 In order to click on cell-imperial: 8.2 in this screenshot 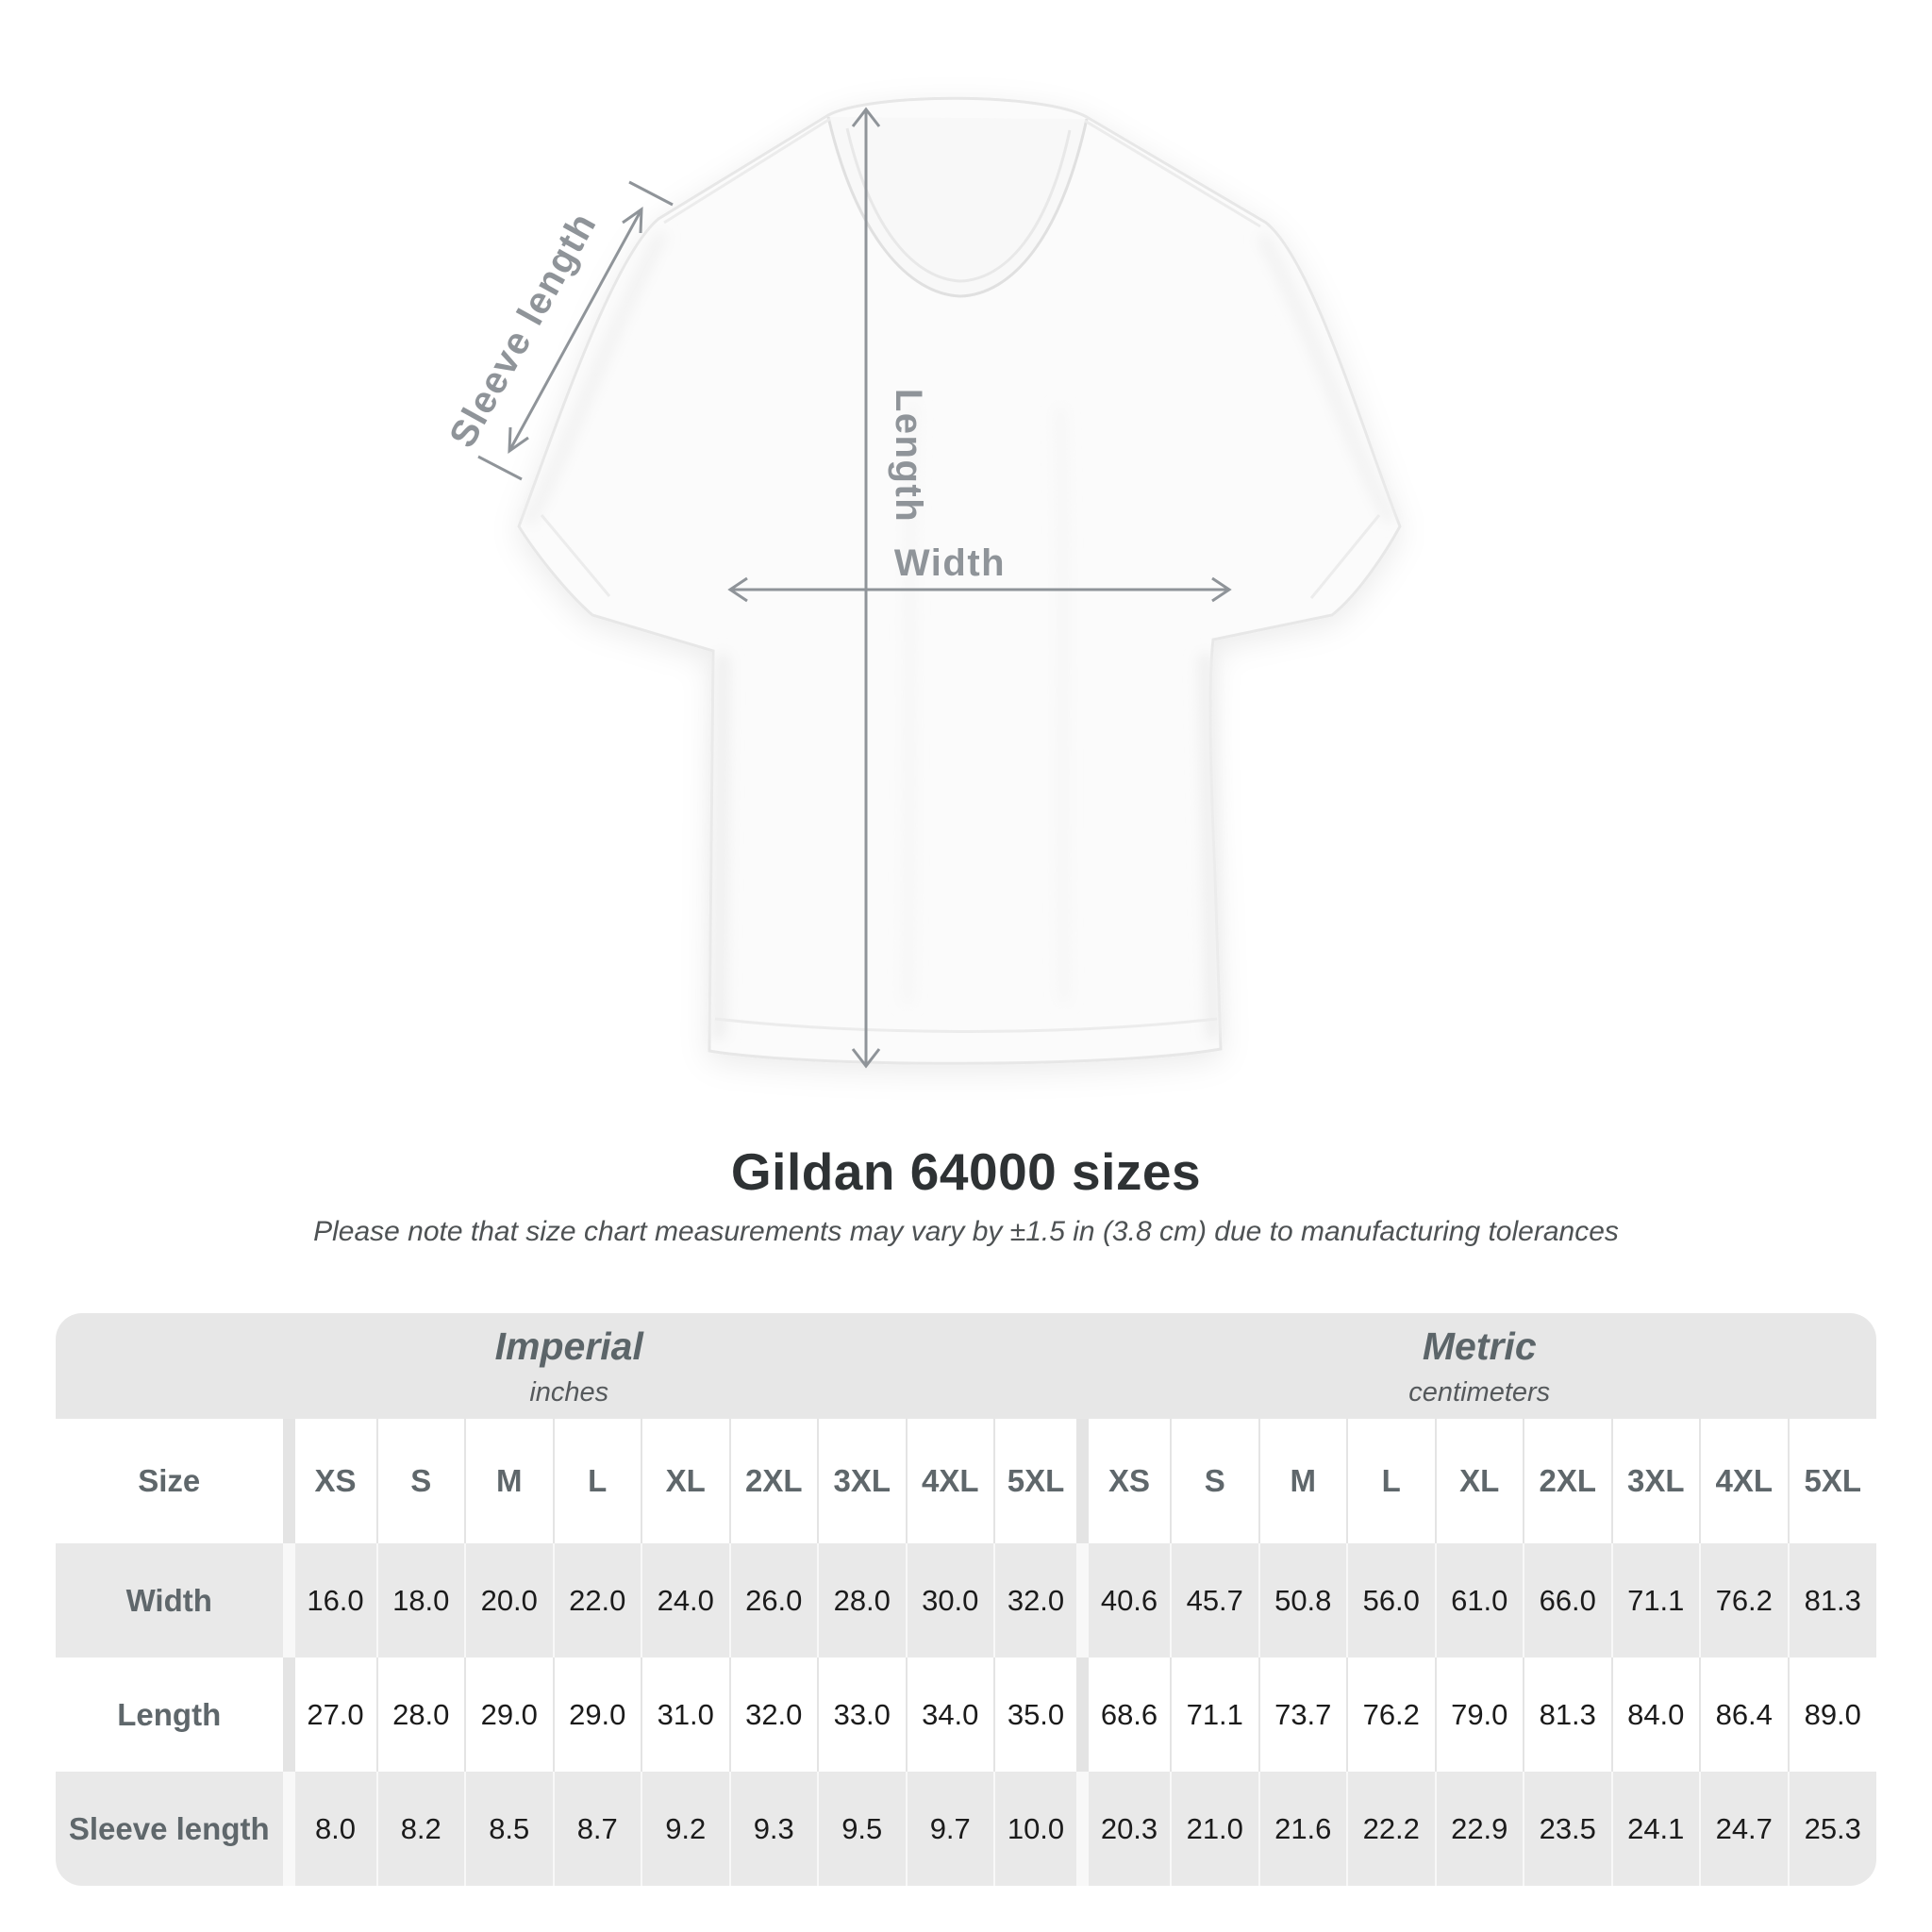, I will do `click(420, 1829)`.